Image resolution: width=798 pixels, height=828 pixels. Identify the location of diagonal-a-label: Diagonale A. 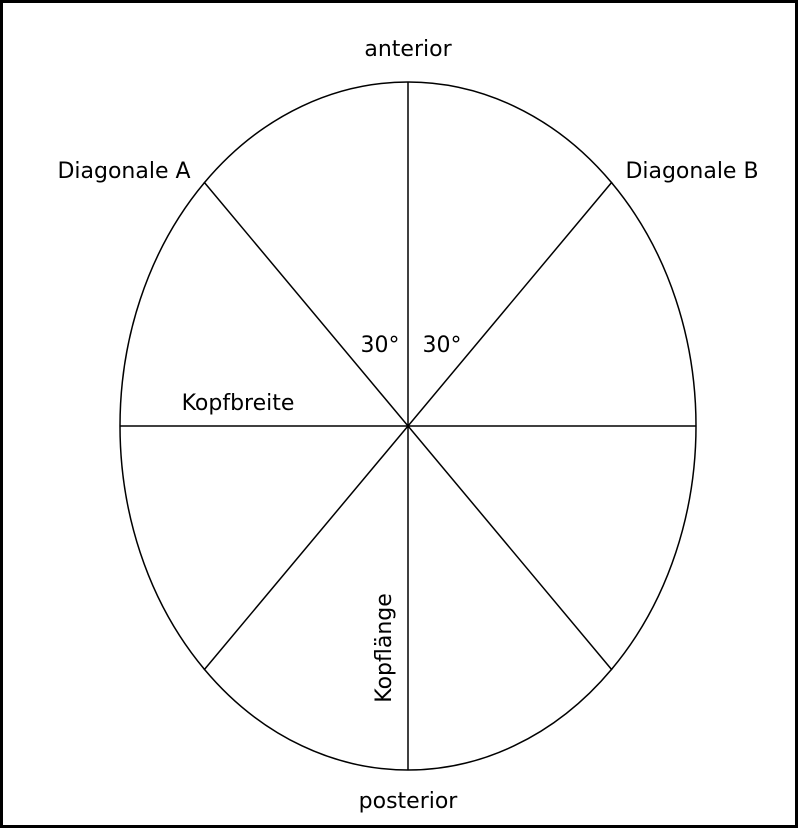
(123, 171).